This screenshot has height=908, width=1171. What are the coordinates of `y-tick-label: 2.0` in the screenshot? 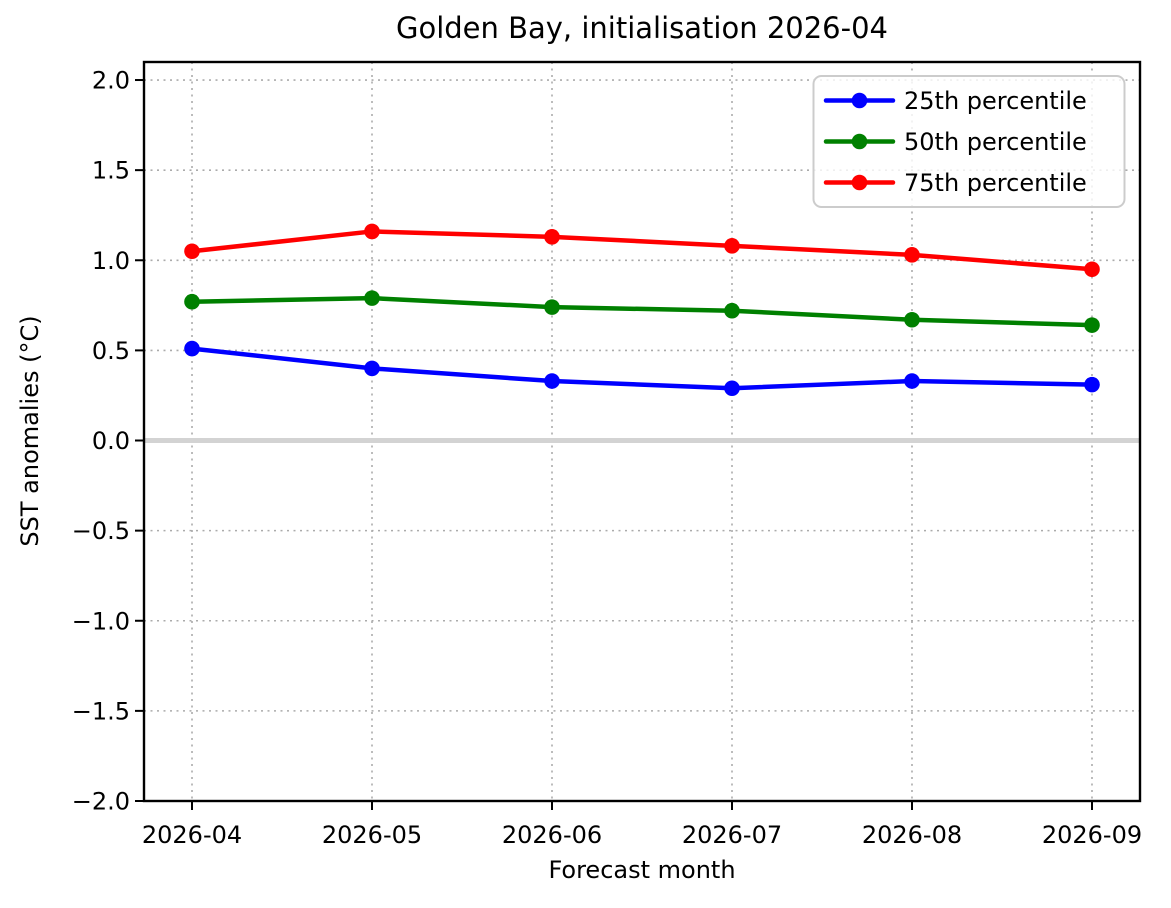 It's located at (111, 81).